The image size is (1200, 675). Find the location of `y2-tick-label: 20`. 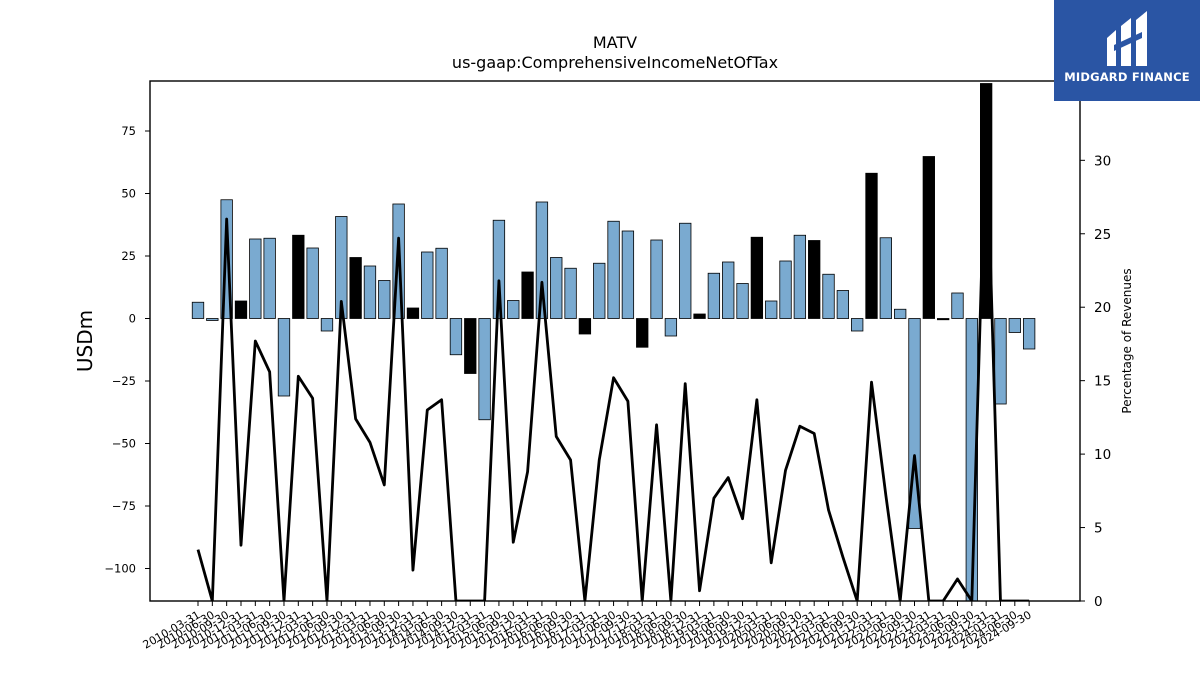

y2-tick-label: 20 is located at coordinates (1102, 308).